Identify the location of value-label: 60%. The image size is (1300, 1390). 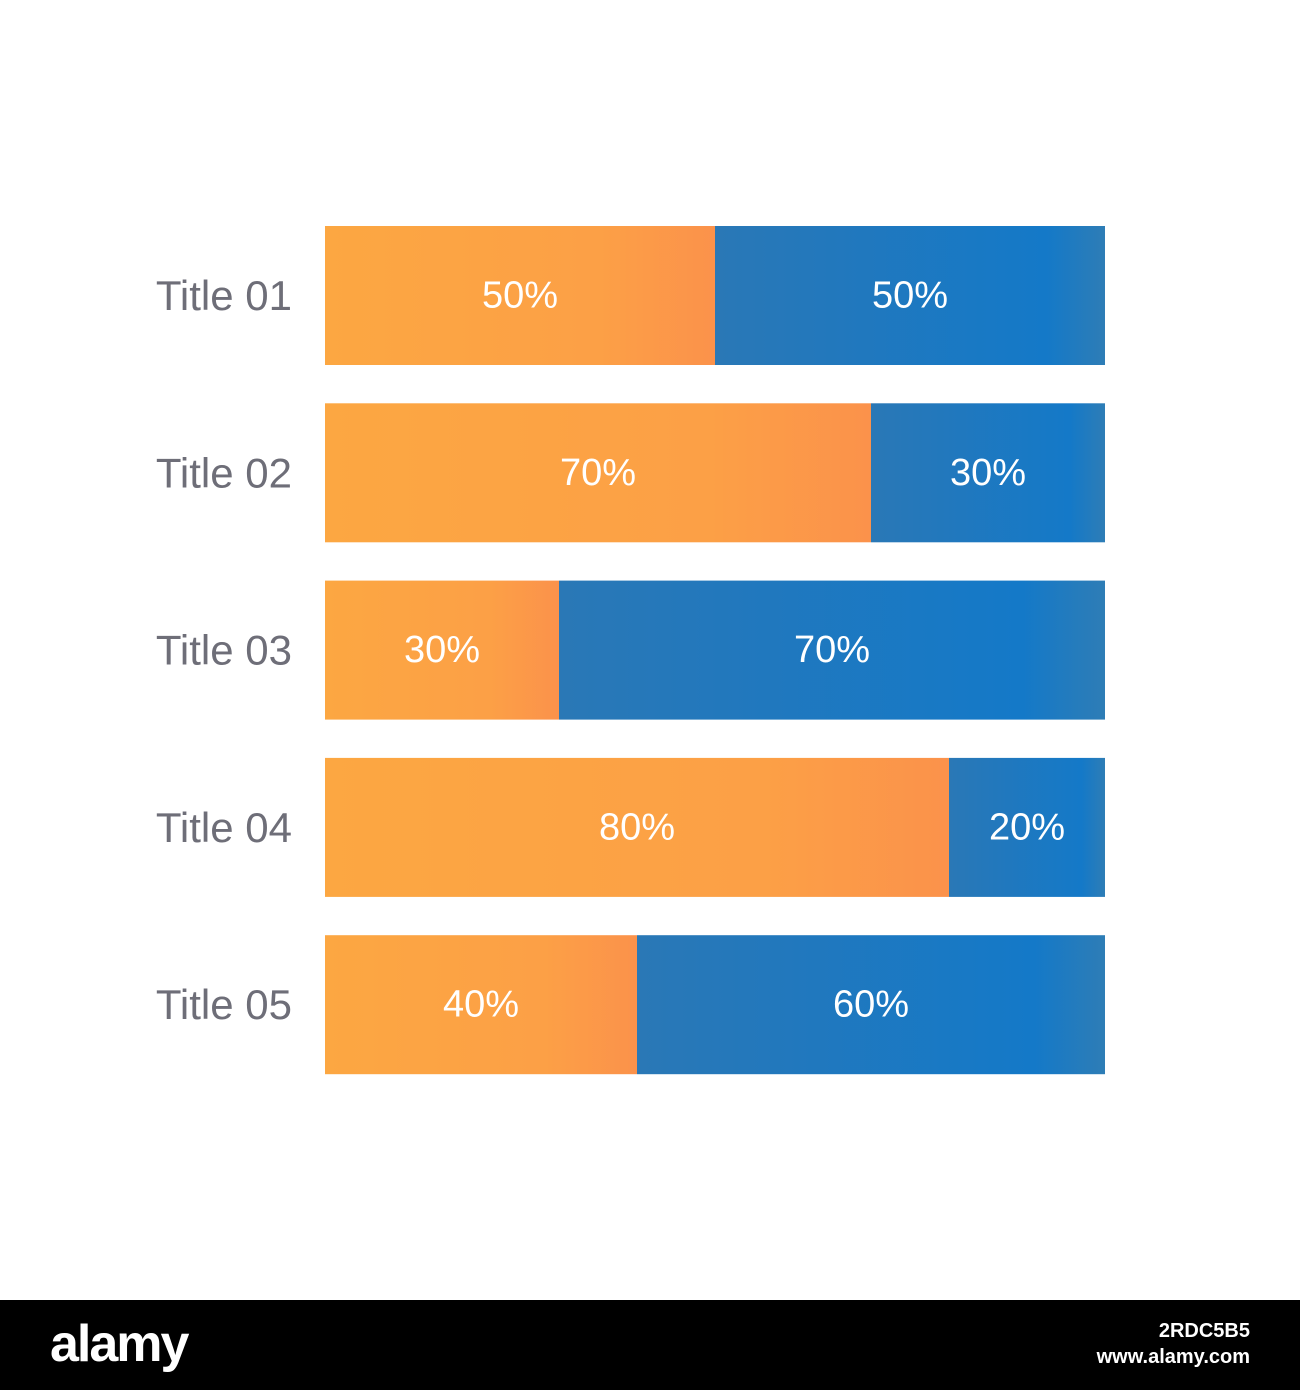
(871, 1005).